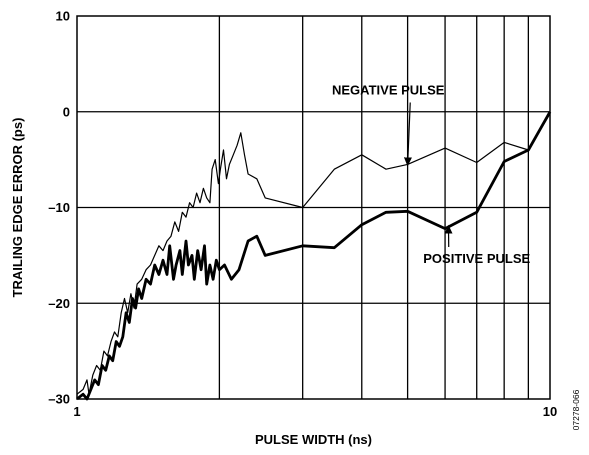 The width and height of the screenshot is (589, 455). I want to click on figure-id: 07278-066, so click(576, 409).